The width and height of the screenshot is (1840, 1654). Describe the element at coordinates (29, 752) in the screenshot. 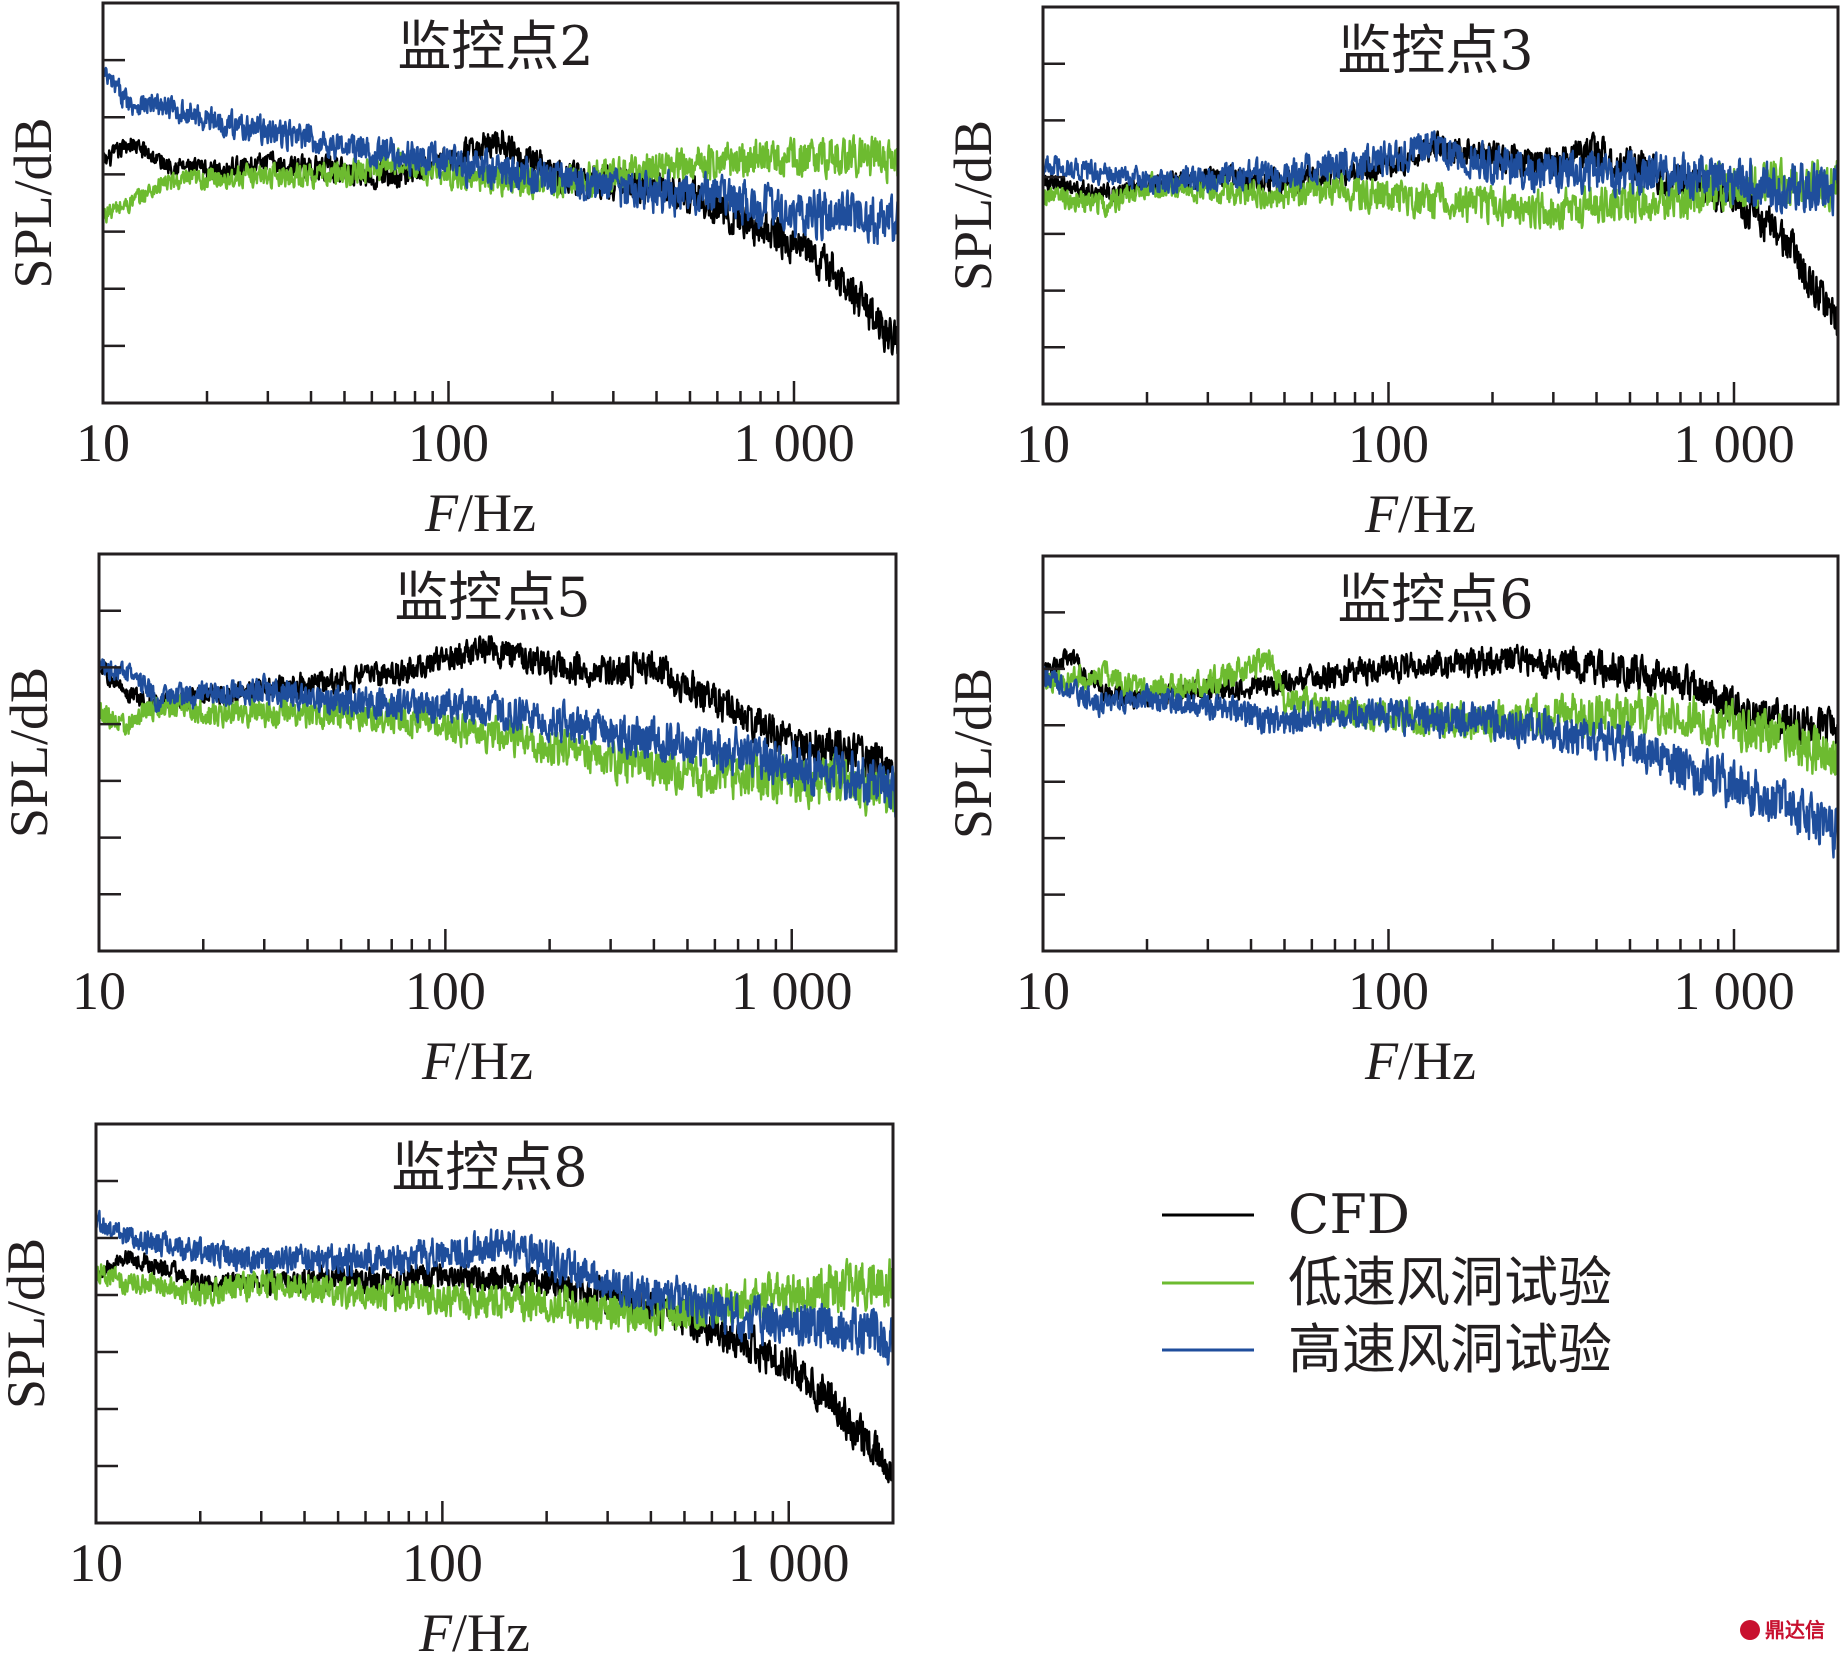

I see `panel-3-y-axis-label: SPL/dB` at that location.